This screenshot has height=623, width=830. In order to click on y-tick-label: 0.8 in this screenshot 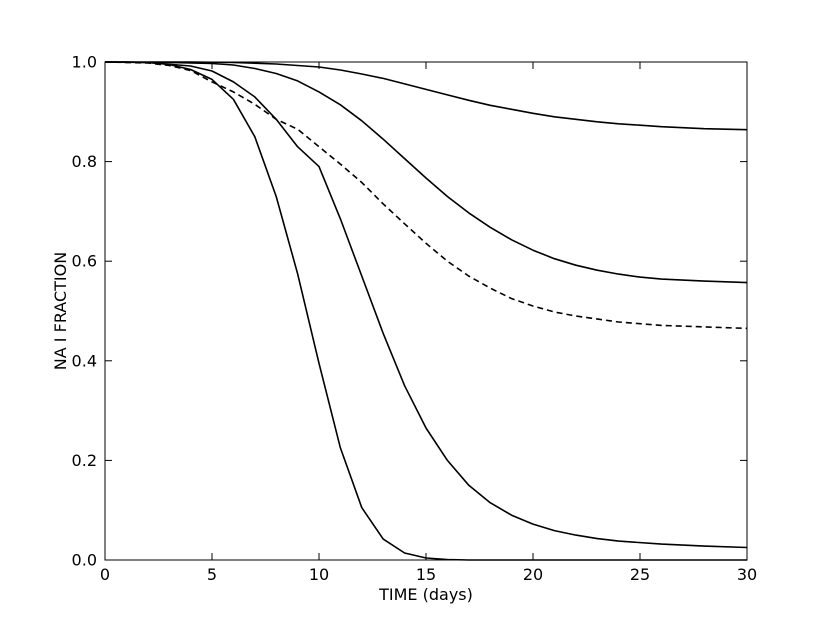, I will do `click(84, 161)`.